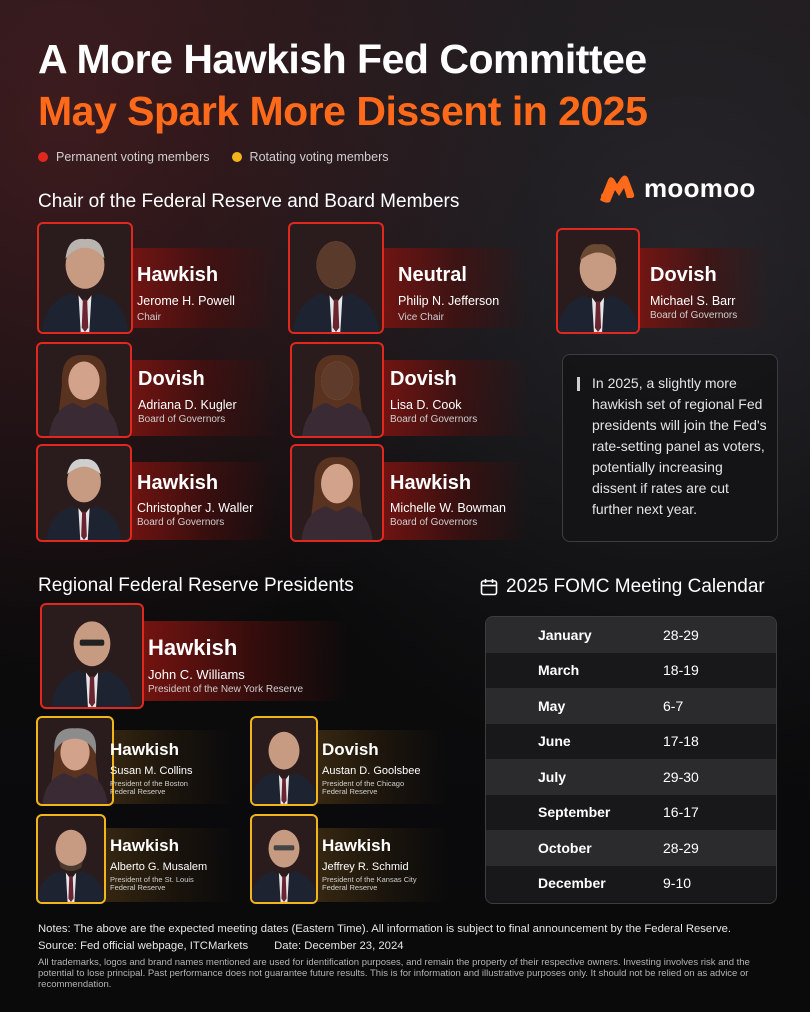 This screenshot has height=1012, width=810. I want to click on calendar-row: December 9-10, so click(631, 883).